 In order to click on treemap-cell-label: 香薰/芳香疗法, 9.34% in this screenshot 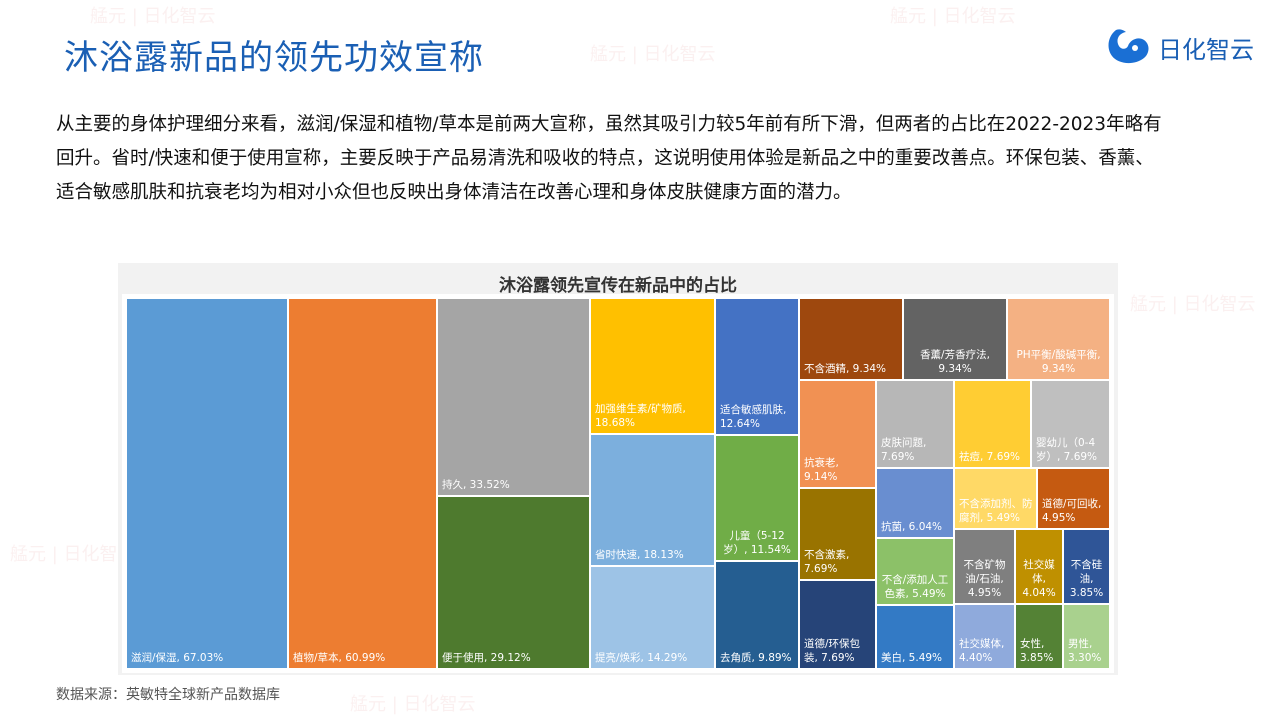, I will do `click(955, 362)`.